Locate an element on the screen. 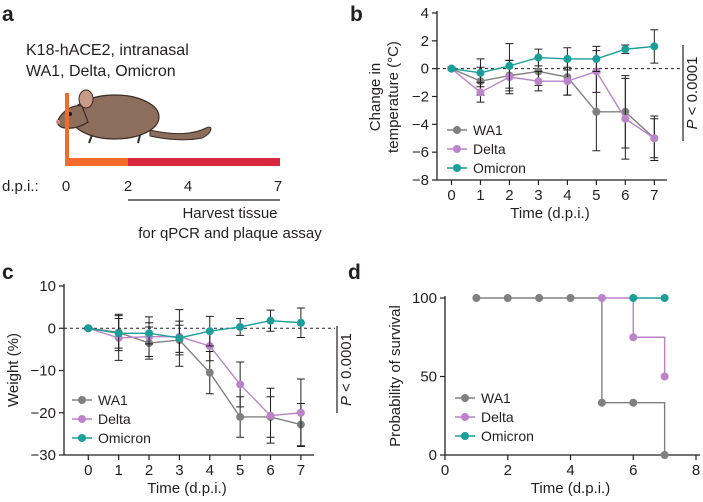 The width and height of the screenshot is (703, 502). survival-legend-label-omicron: Omicron is located at coordinates (507, 436).